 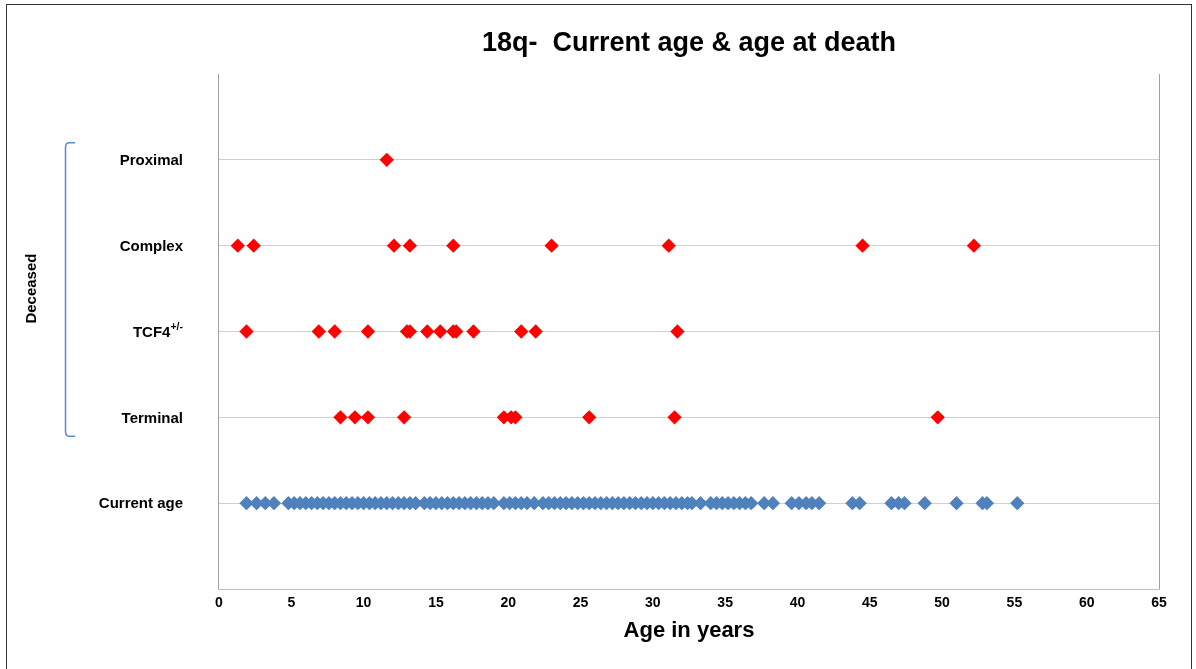 What do you see at coordinates (580, 601) in the screenshot?
I see `x-tick-label: 25` at bounding box center [580, 601].